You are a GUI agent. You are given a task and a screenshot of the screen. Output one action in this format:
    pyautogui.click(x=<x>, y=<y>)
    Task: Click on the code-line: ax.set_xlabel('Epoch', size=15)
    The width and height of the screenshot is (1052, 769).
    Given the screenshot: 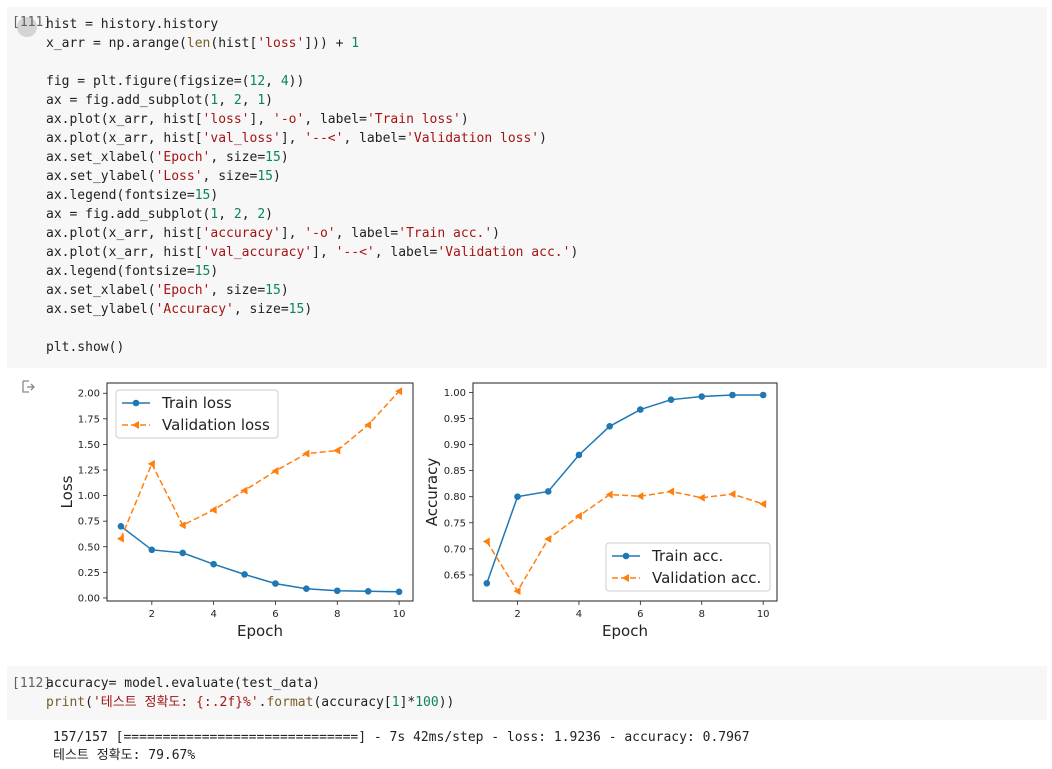 What is the action you would take?
    pyautogui.click(x=167, y=290)
    